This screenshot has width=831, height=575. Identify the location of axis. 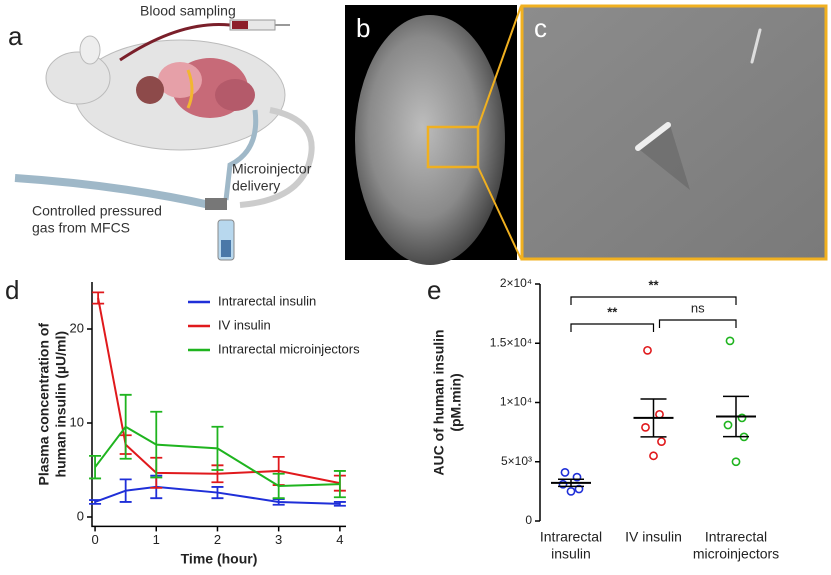
(218, 405).